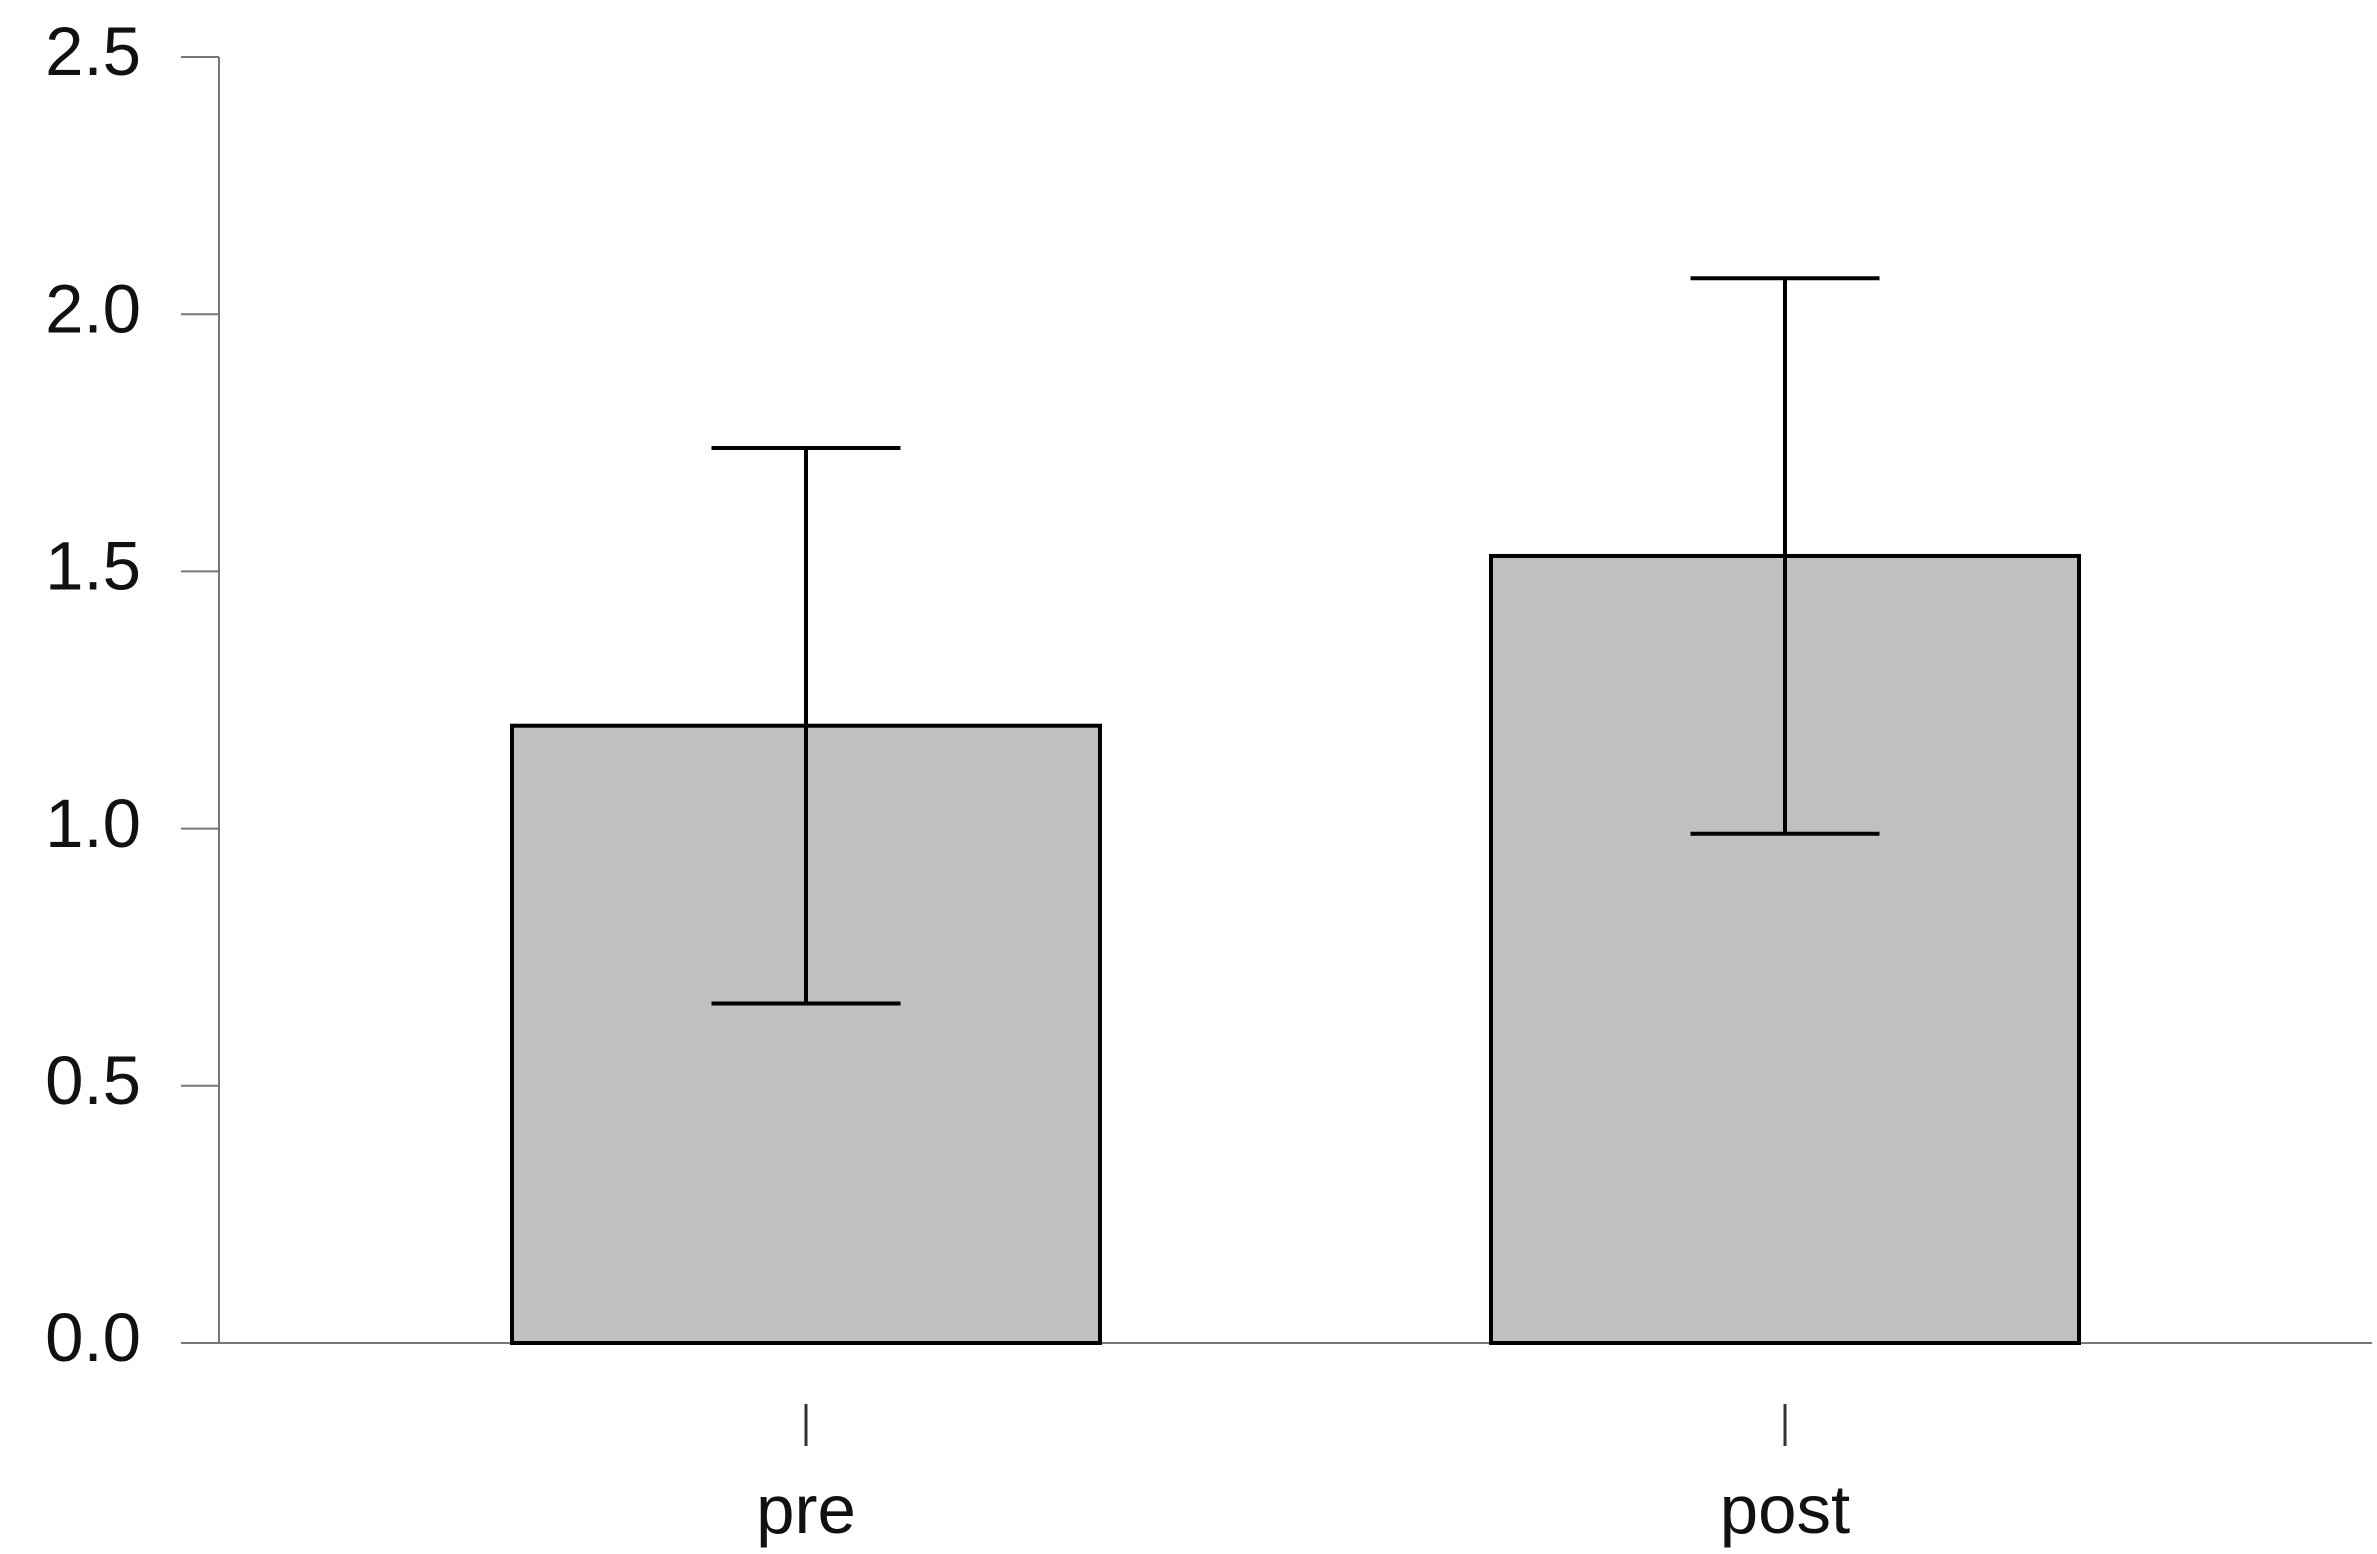 Image resolution: width=2377 pixels, height=1554 pixels. Describe the element at coordinates (1785, 1509) in the screenshot. I see `x-tick-label: post` at that location.